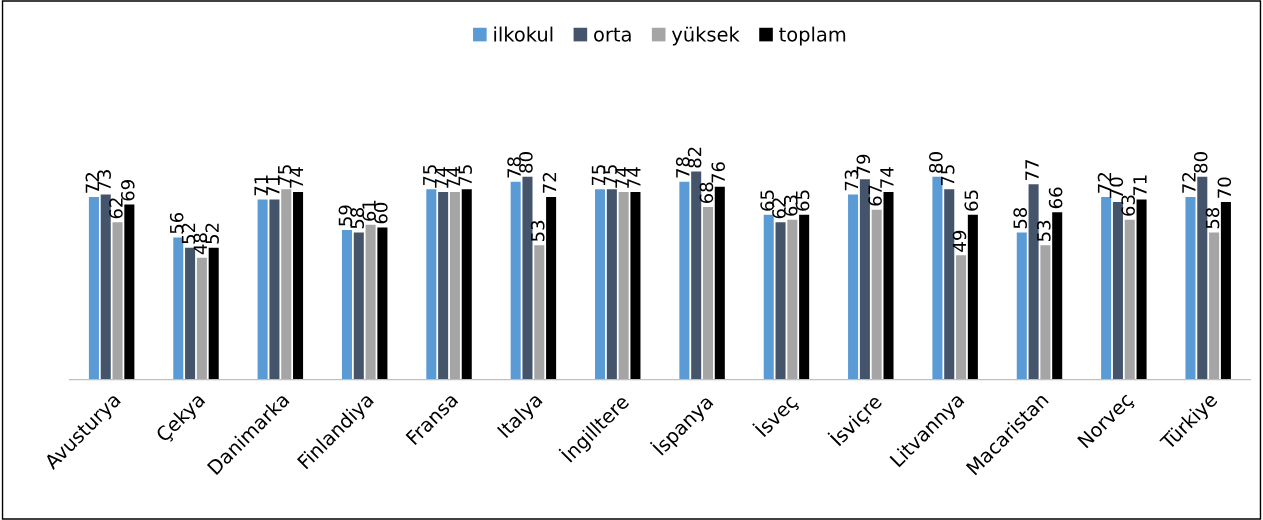  Describe the element at coordinates (1032, 170) in the screenshot. I see `data-label: 77` at that location.